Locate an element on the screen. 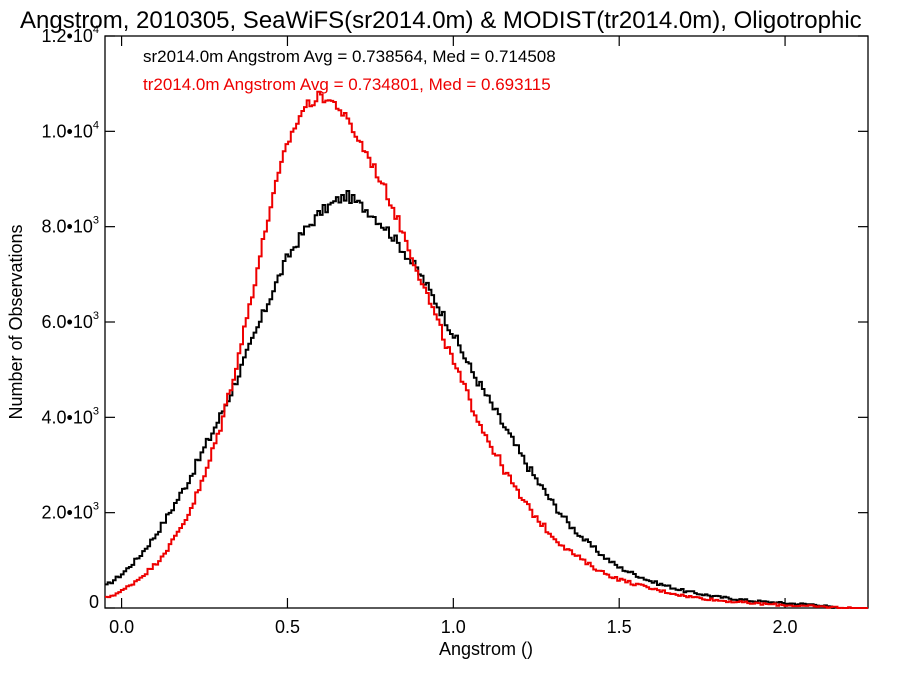 Image resolution: width=900 pixels, height=675 pixels. y-tick-mantissa: 6.0•10 is located at coordinates (67, 322).